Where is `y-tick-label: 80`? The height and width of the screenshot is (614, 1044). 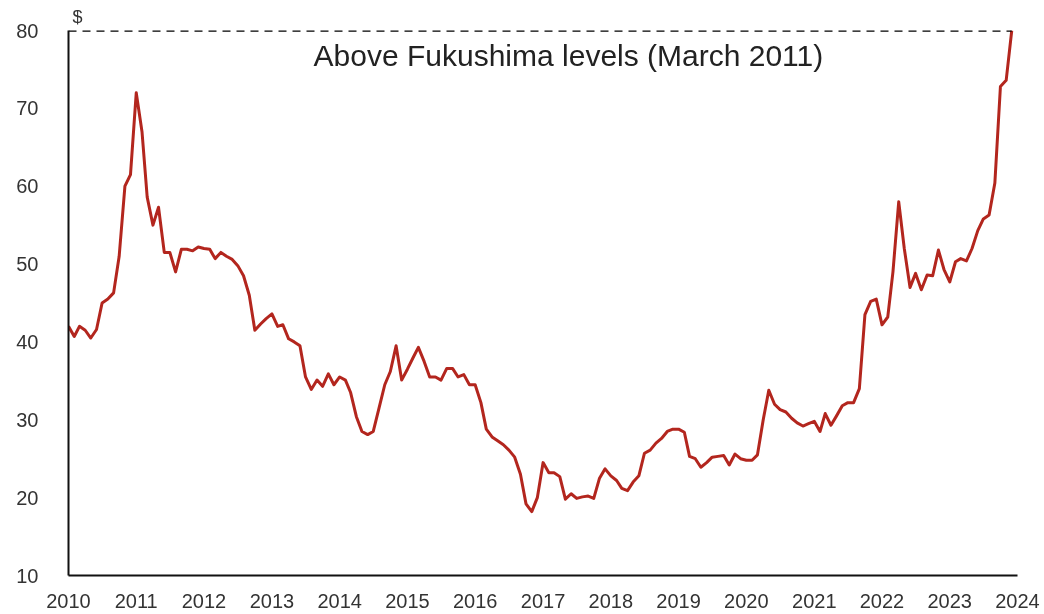
y-tick-label: 80 is located at coordinates (27, 30).